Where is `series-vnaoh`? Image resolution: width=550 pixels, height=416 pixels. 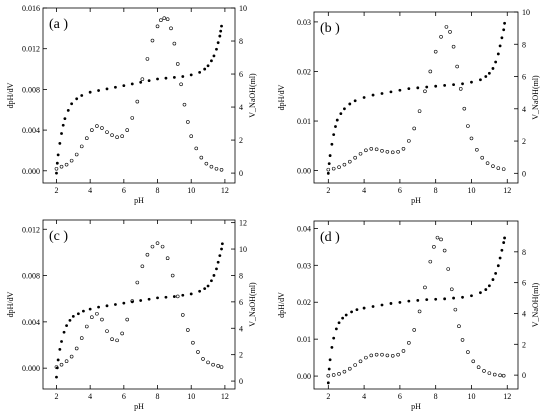 series-vnaoh is located at coordinates (416, 310).